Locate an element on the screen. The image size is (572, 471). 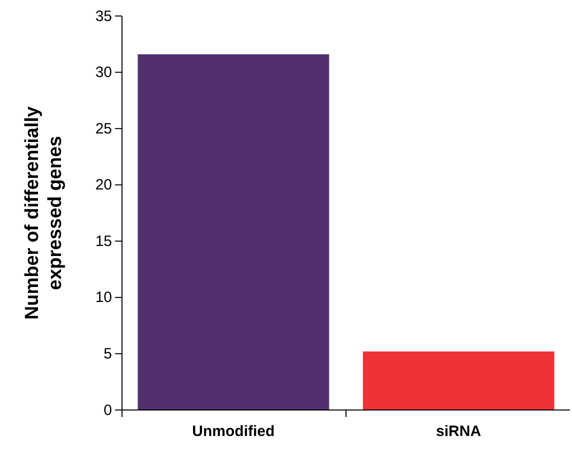
y-axis-title: Number of differentially expressed genes is located at coordinates (44, 213).